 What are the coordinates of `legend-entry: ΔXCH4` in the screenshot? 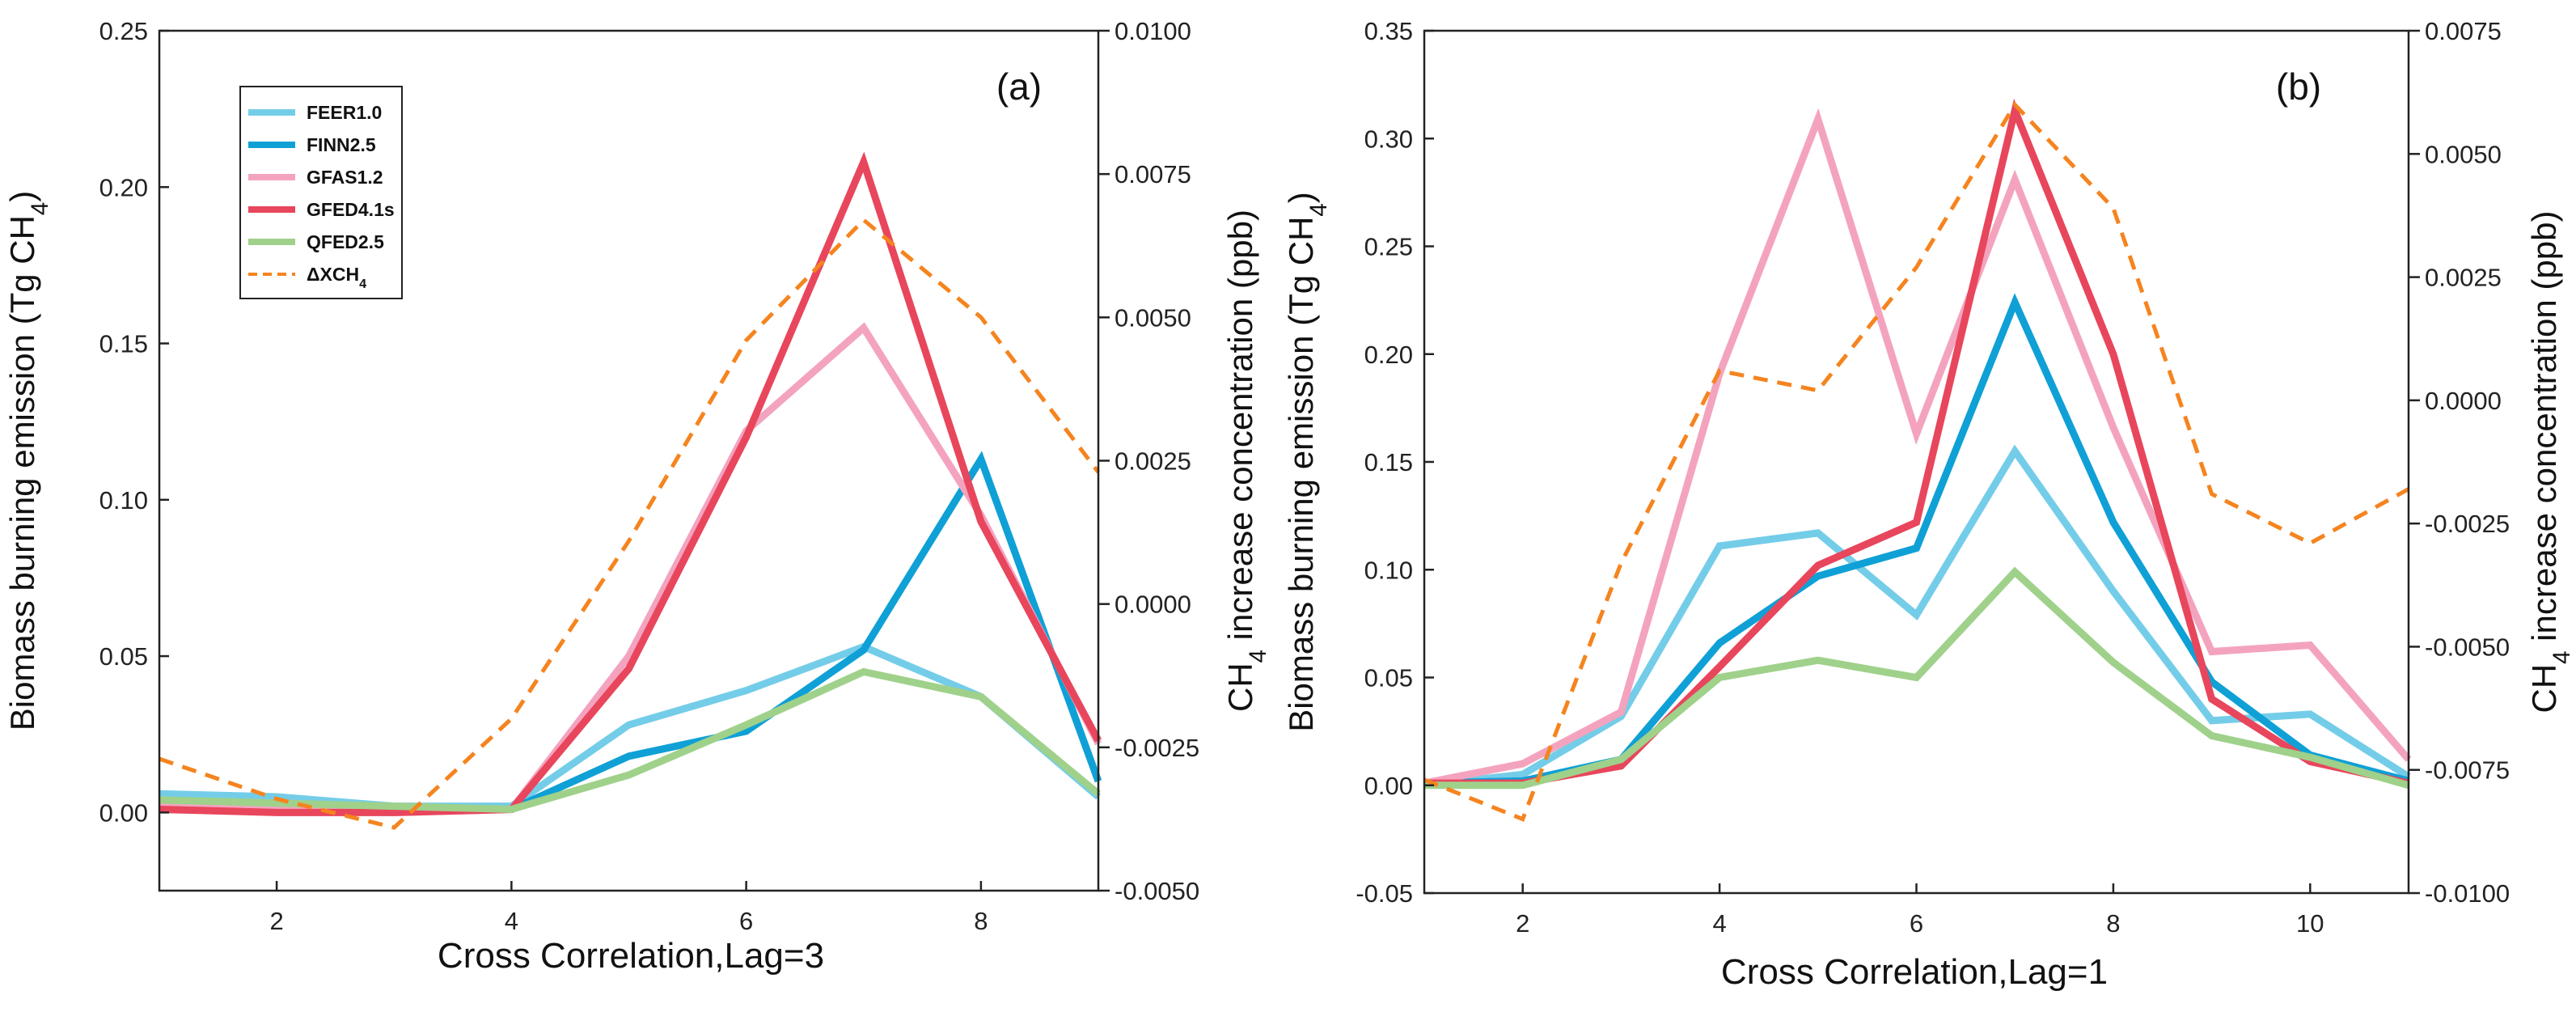 It's located at (336, 278).